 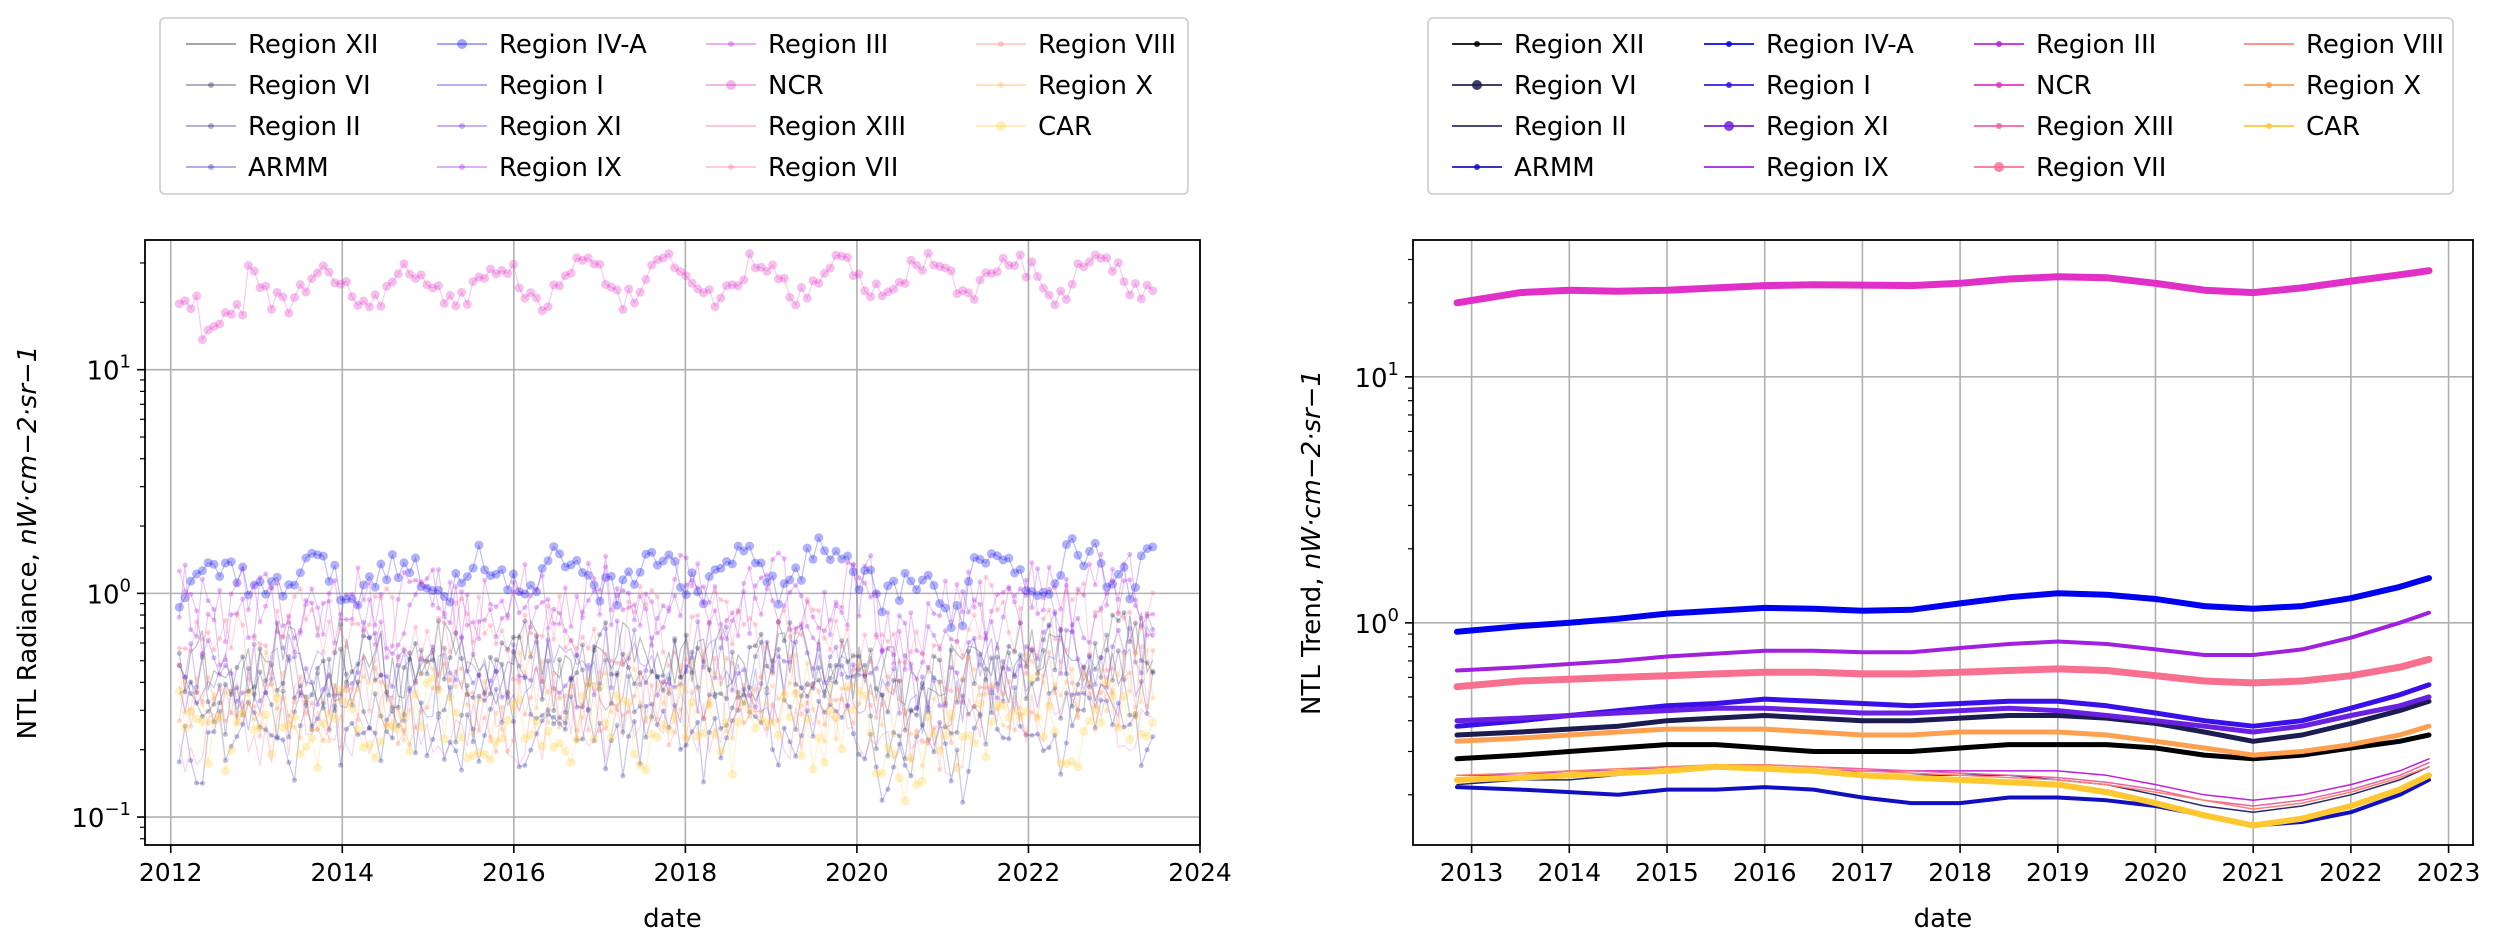 What do you see at coordinates (529, 168) in the screenshot?
I see `legend-item: Region IX` at bounding box center [529, 168].